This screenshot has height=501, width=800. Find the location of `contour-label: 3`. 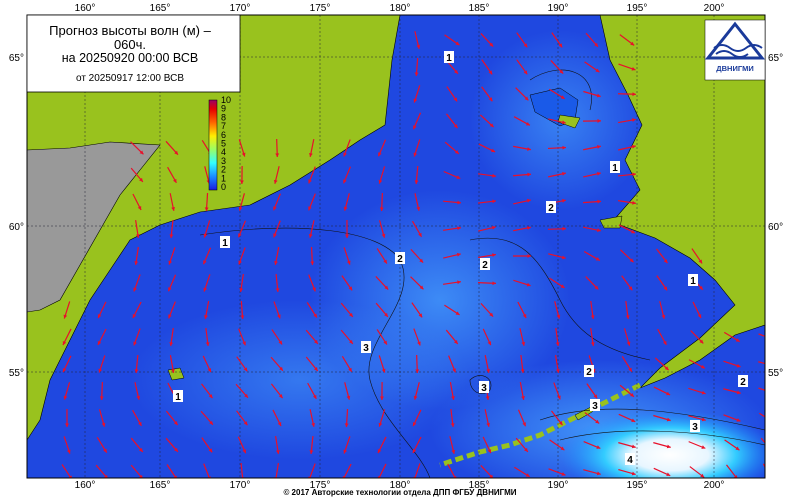

contour-label: 3 is located at coordinates (366, 348).